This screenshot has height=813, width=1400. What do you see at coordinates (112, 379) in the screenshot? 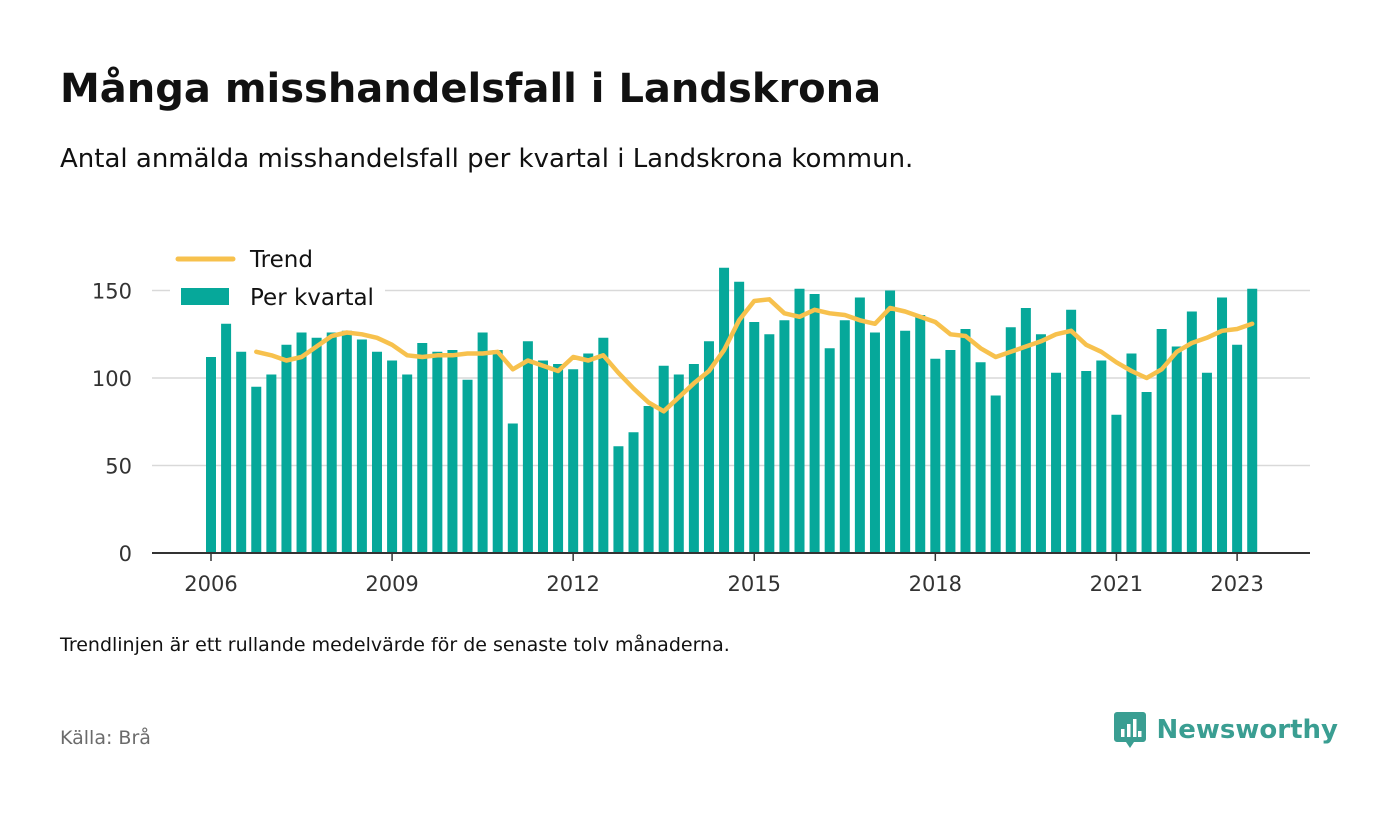
I see `y-tick-label: 100` at bounding box center [112, 379].